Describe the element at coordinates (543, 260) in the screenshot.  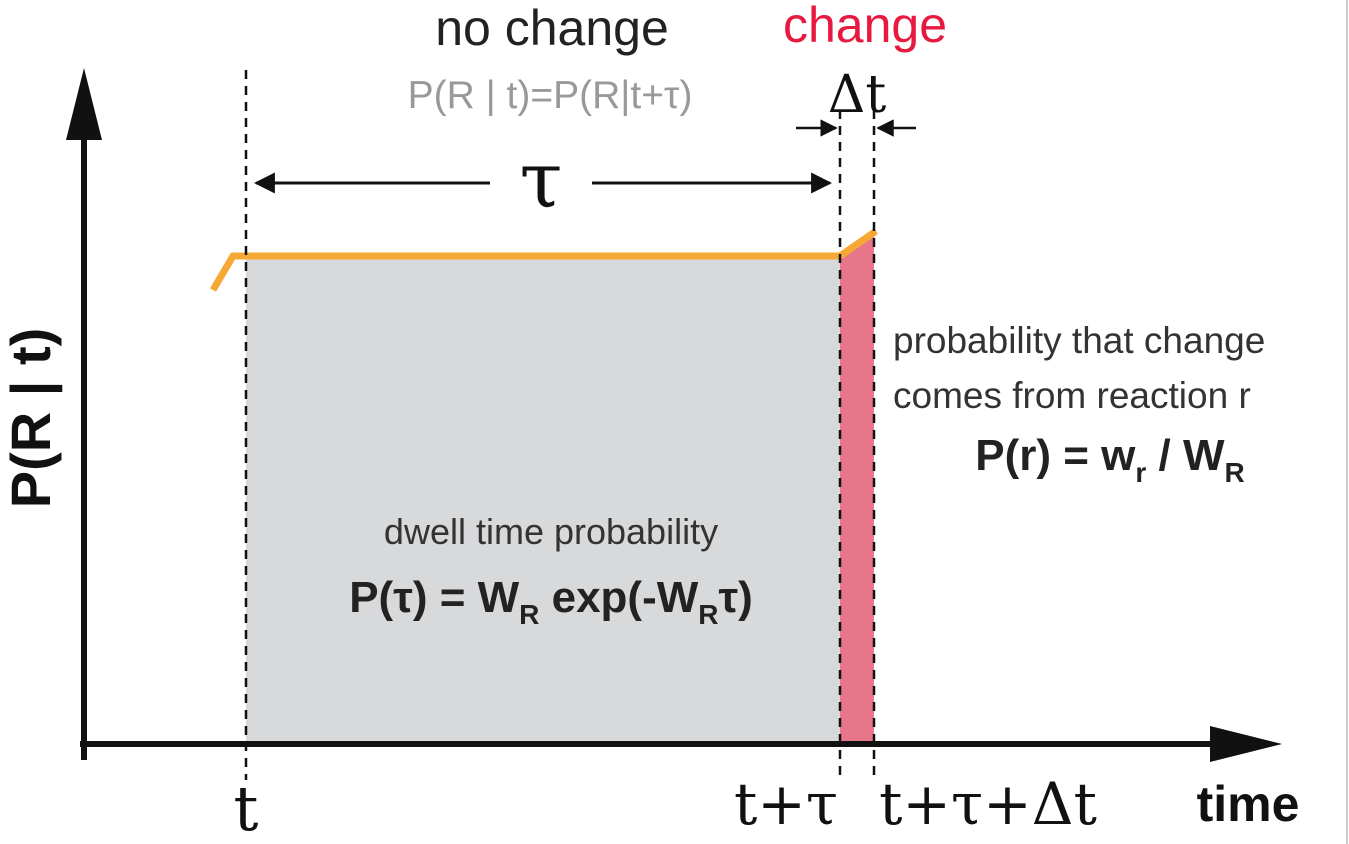
I see `probability-curve` at that location.